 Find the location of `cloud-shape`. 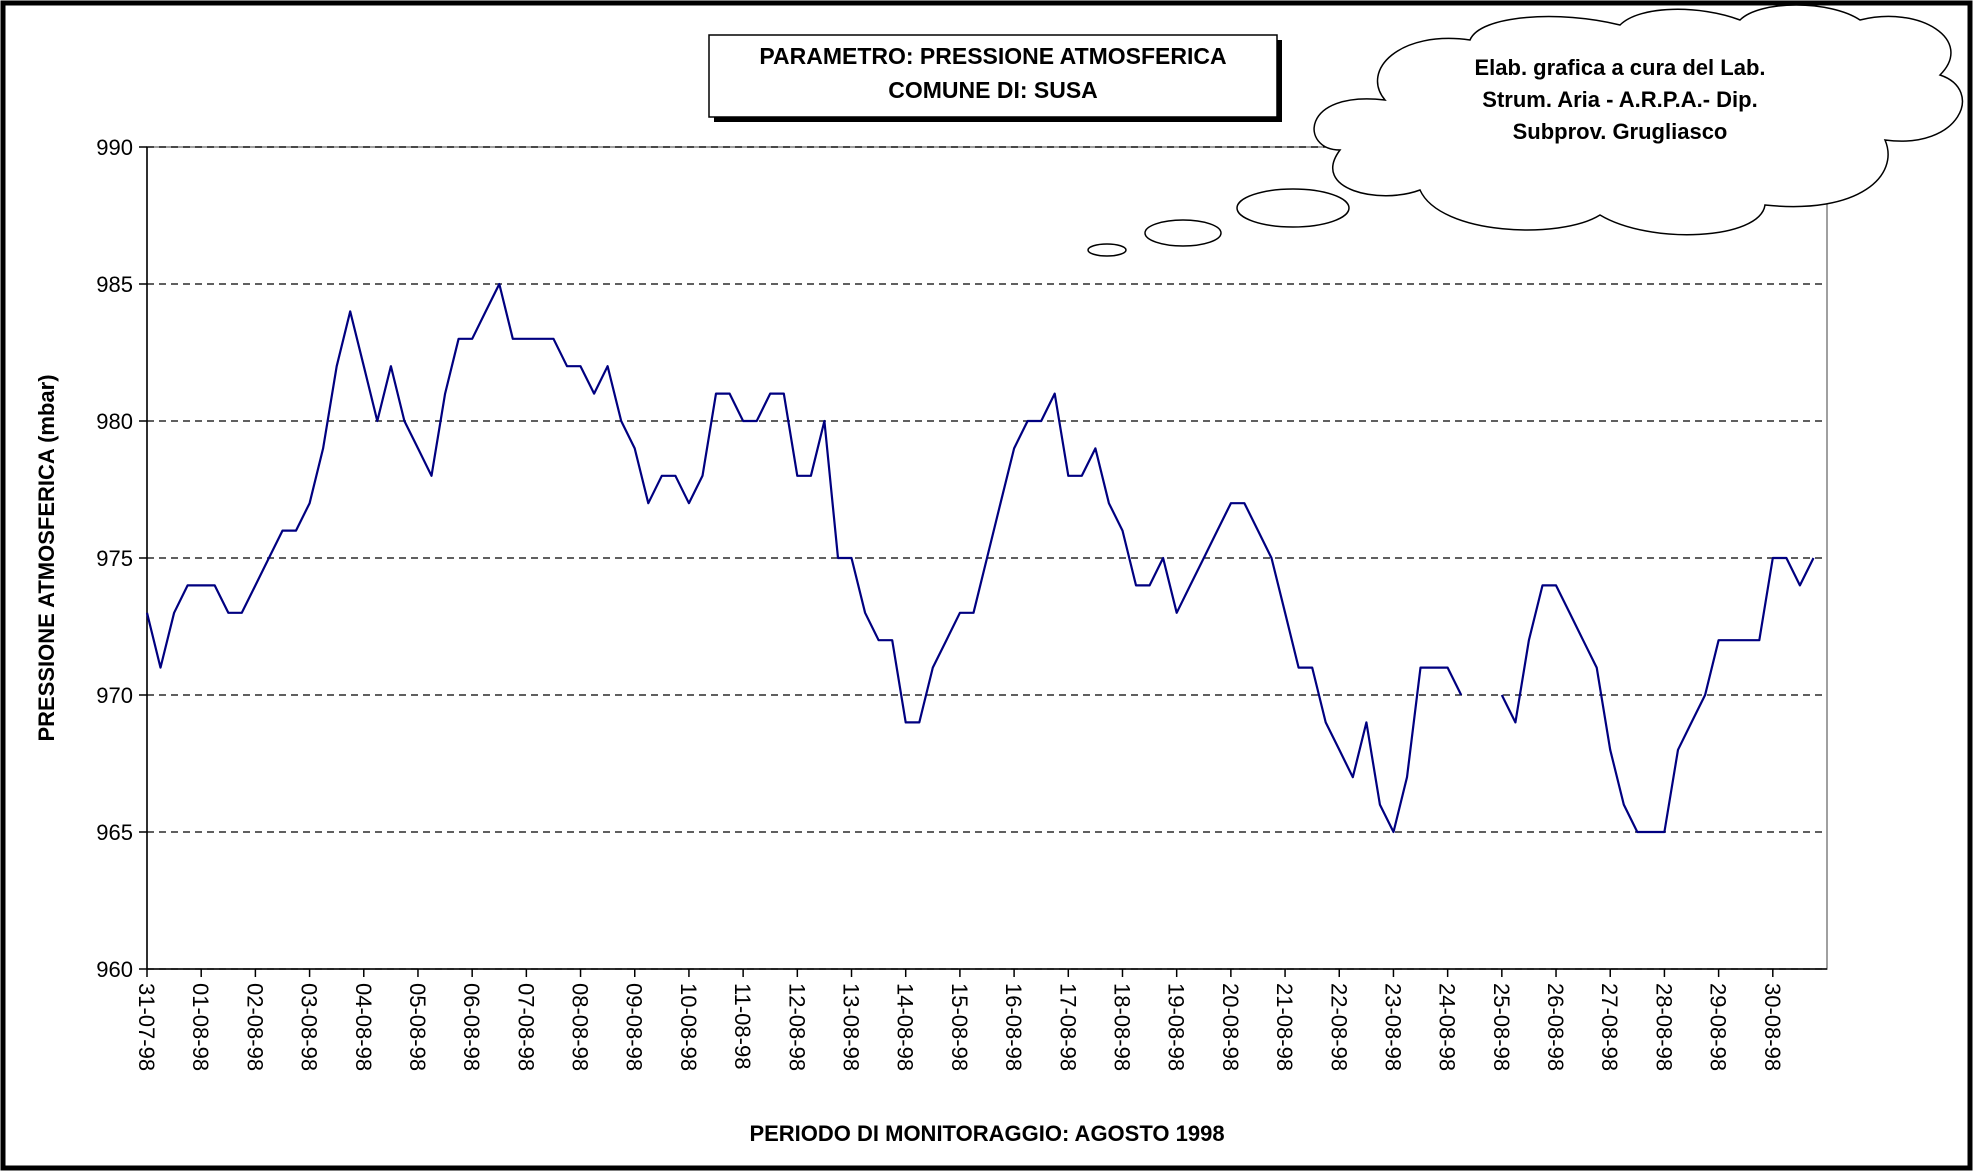

cloud-shape is located at coordinates (1638, 120).